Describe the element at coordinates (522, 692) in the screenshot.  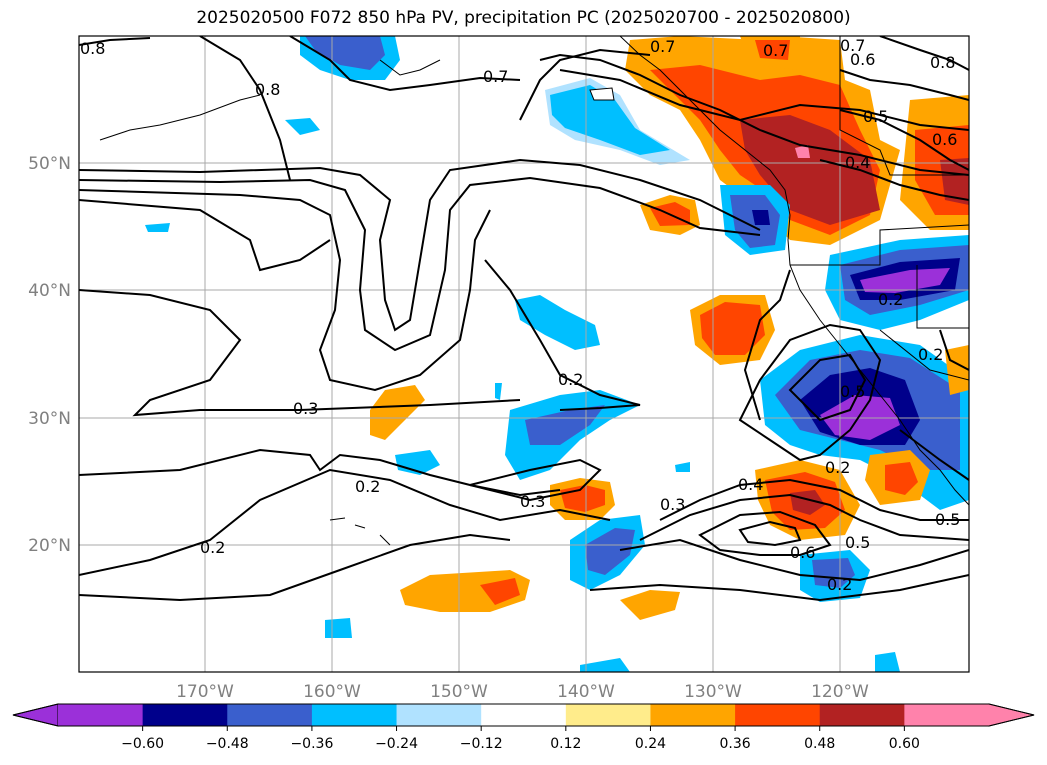
I see `longitude-labels: 170°W 160°W 150°W 140°W 130°W 120°W` at that location.